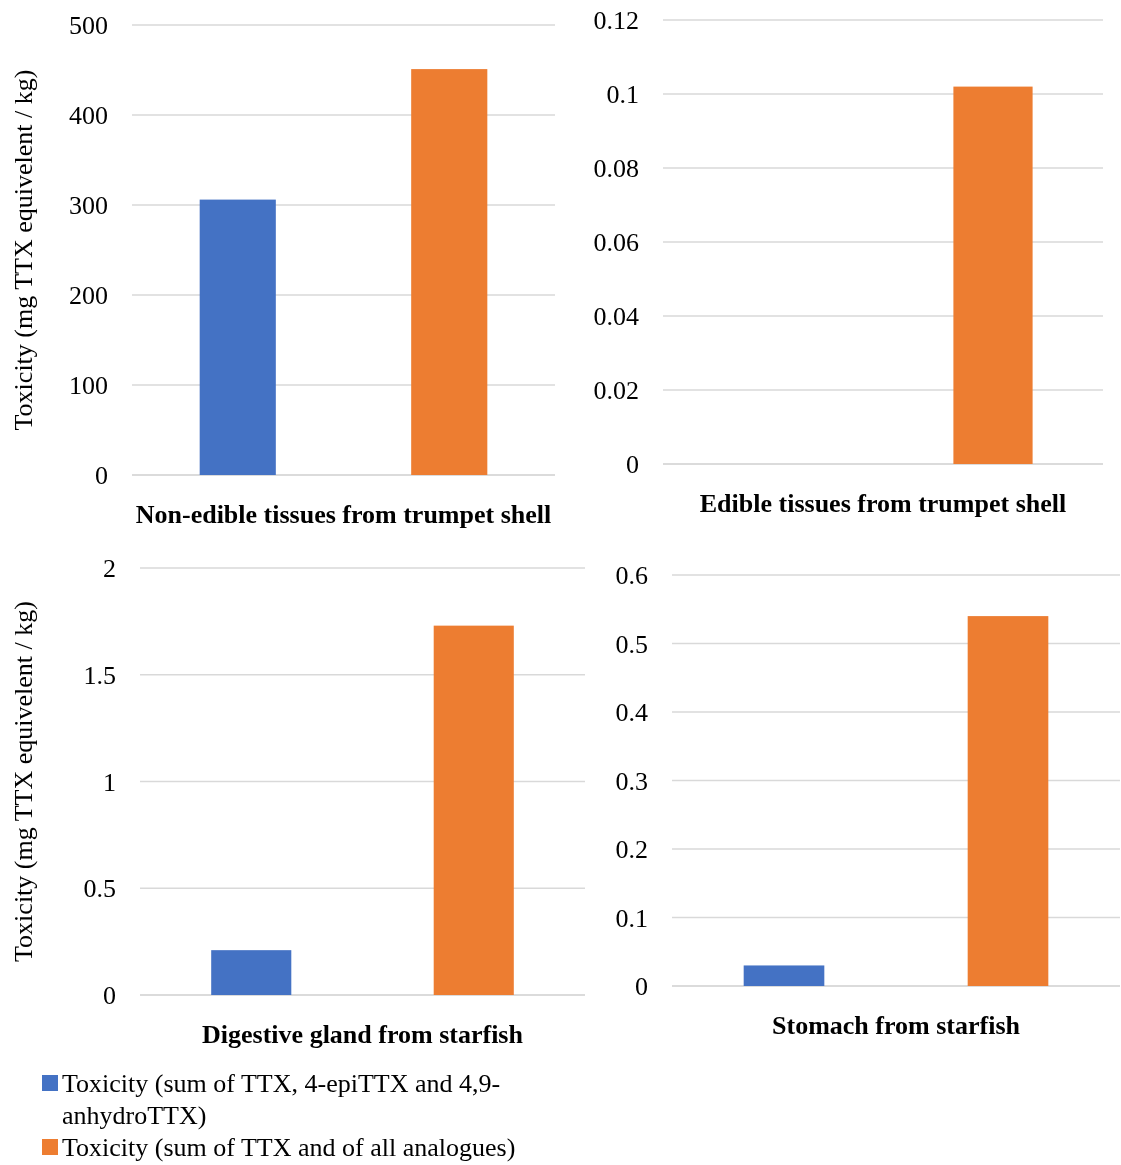  What do you see at coordinates (109, 569) in the screenshot?
I see `y-tick-label: 2` at bounding box center [109, 569].